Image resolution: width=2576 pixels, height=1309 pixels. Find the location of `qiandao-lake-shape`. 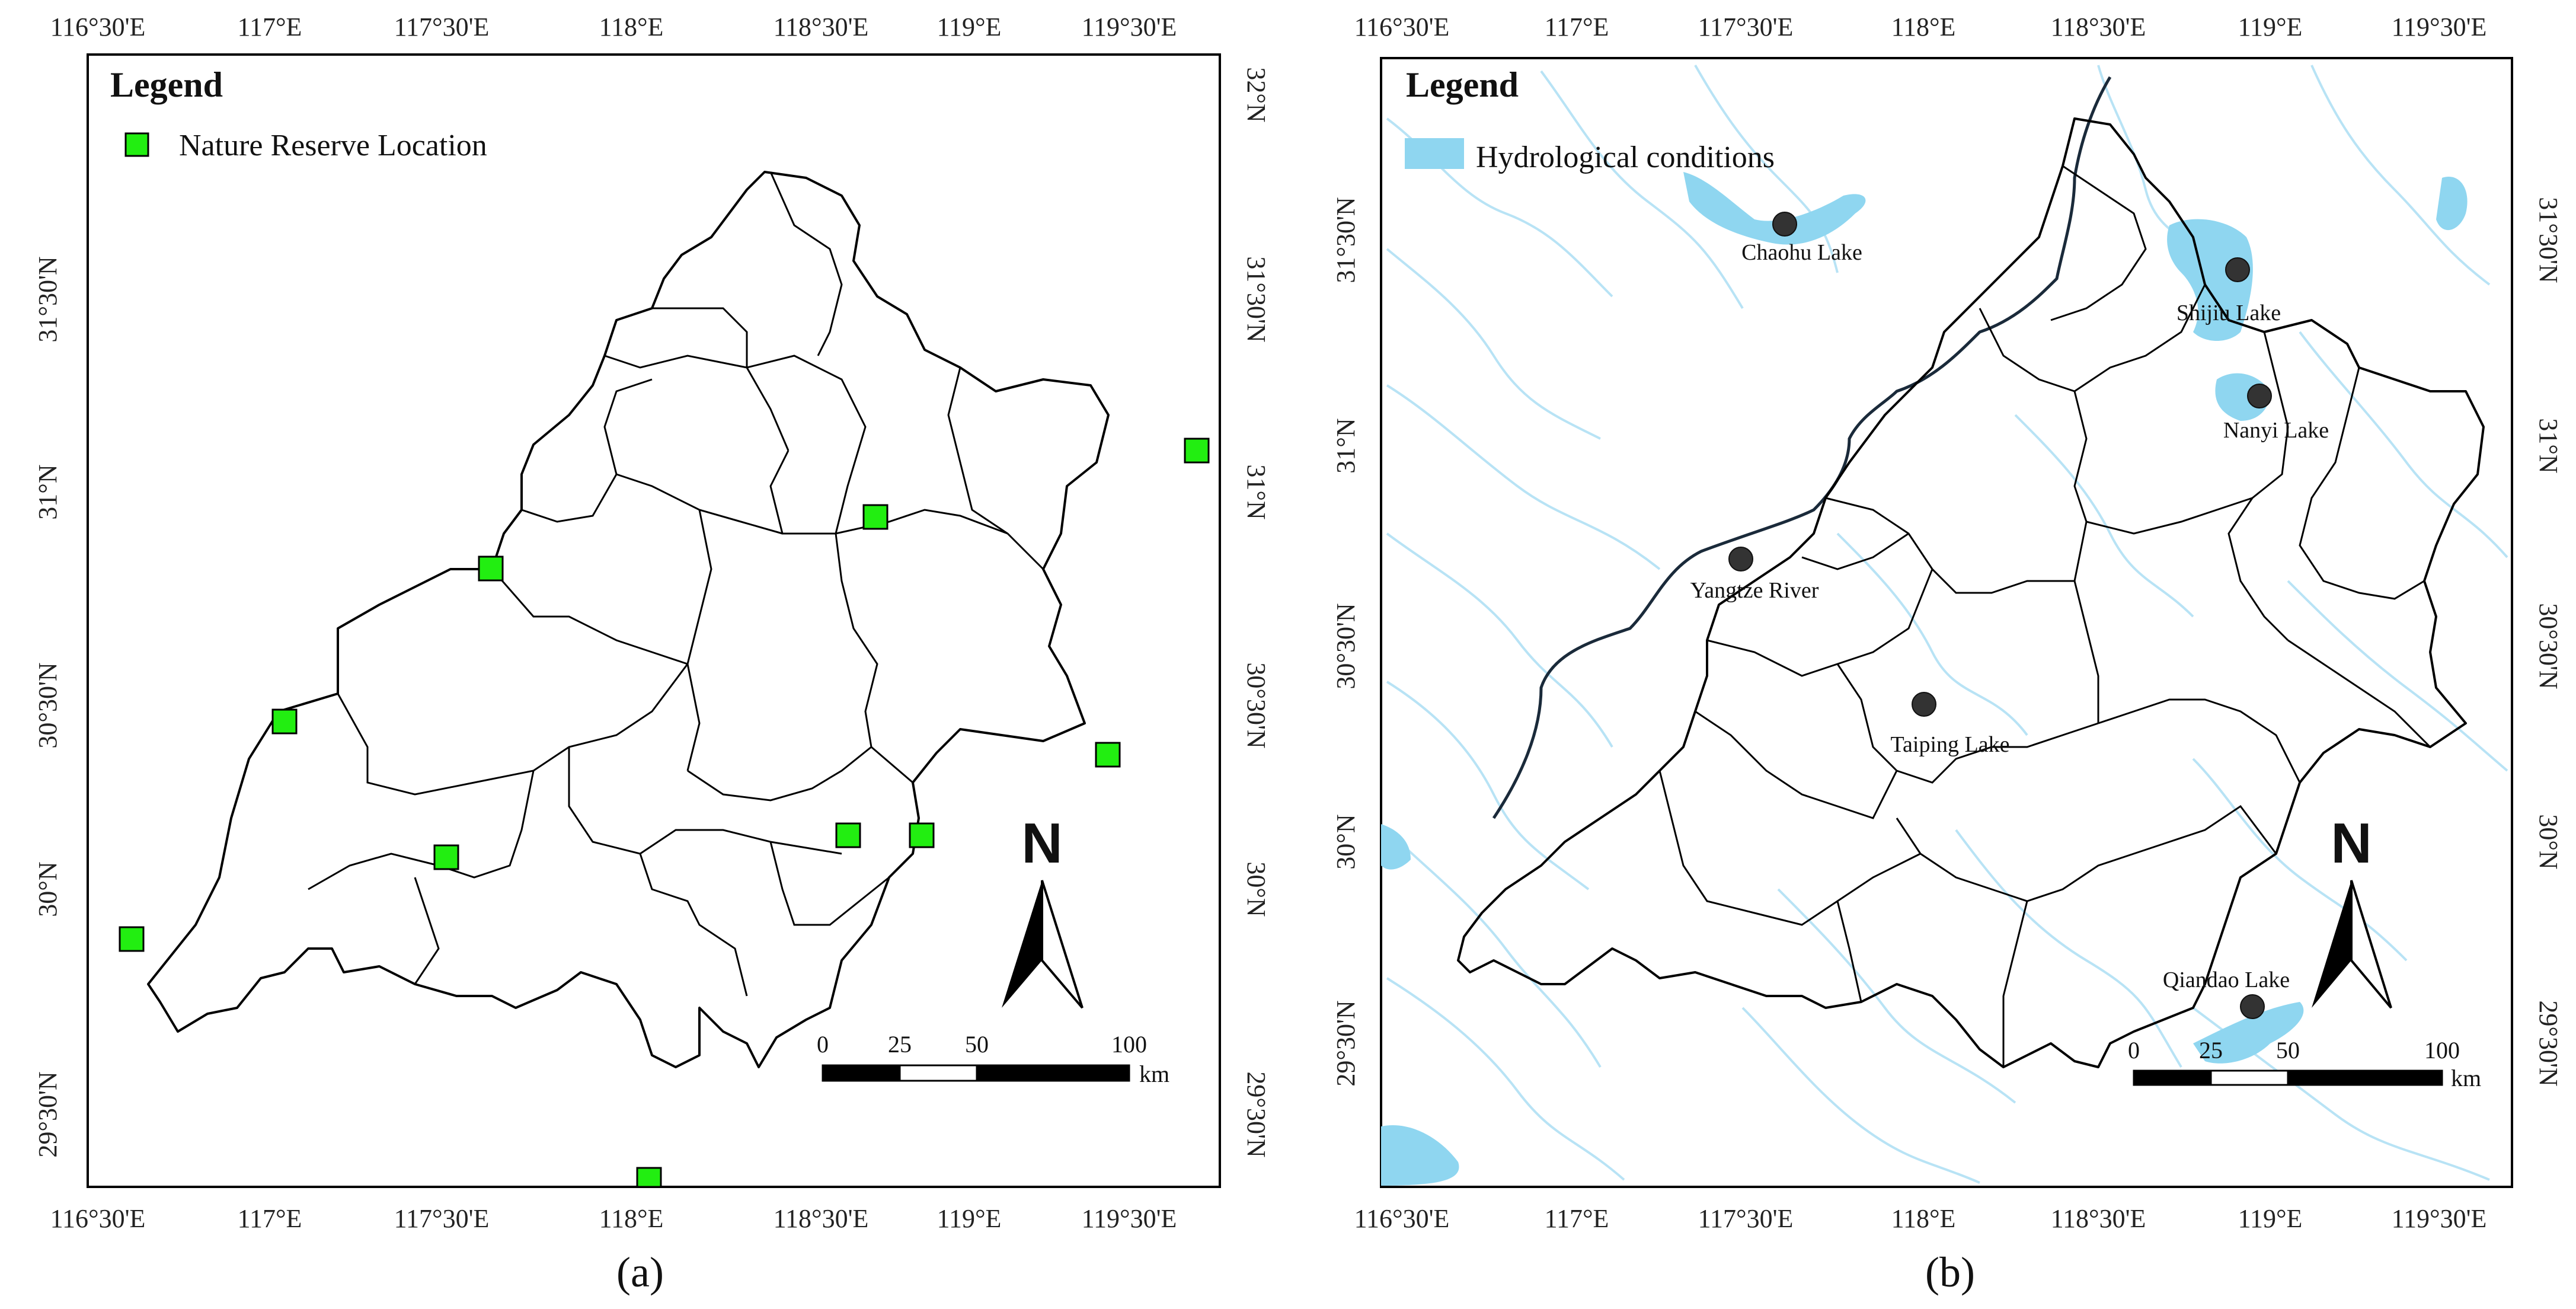

qiandao-lake-shape is located at coordinates (2248, 1033).